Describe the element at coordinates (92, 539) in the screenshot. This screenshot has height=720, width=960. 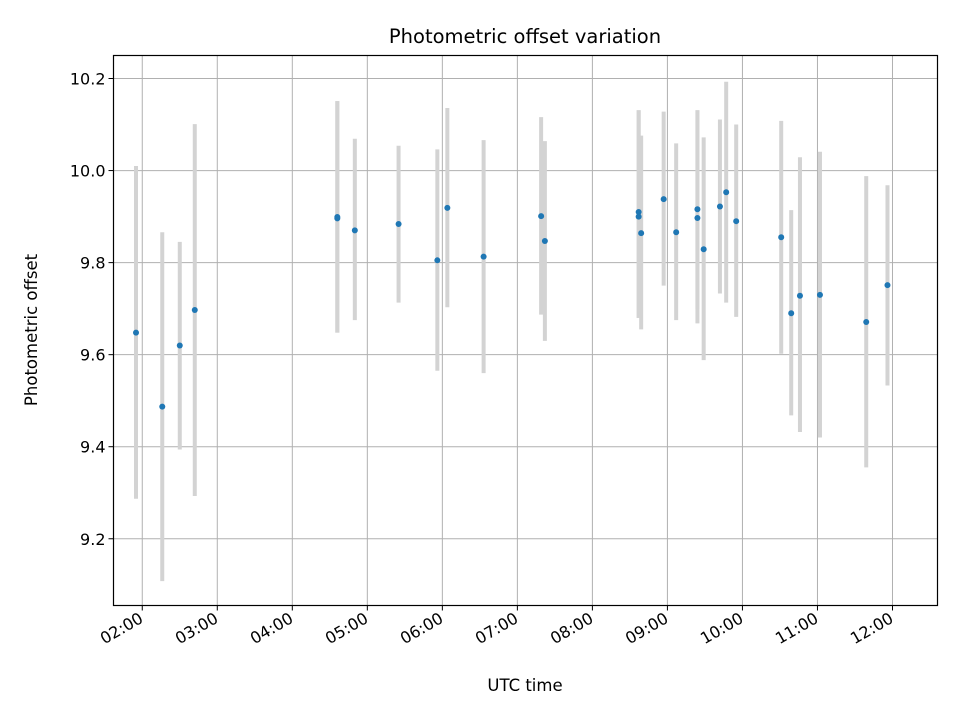
I see `y-tick-label: 9.2` at that location.